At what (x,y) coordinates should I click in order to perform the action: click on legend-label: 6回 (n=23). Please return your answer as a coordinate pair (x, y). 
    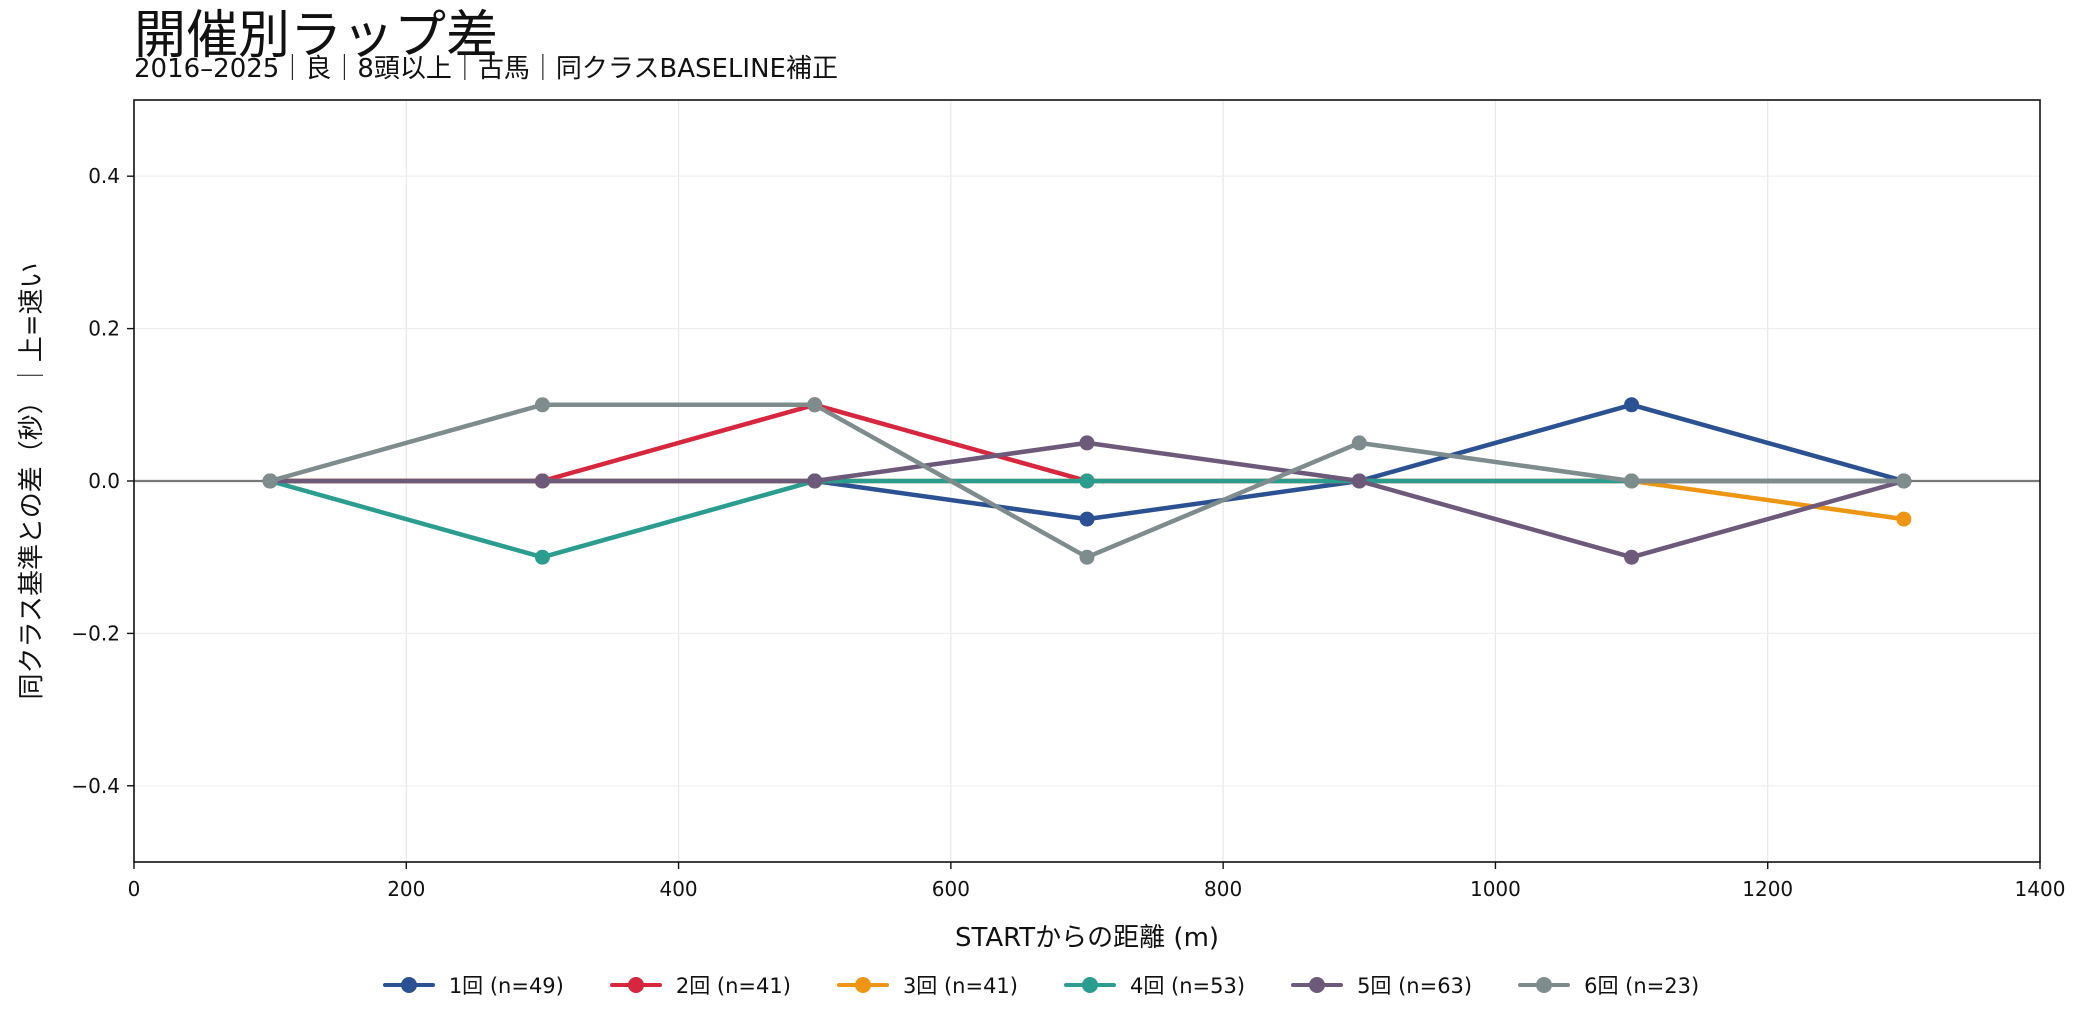
    Looking at the image, I should click on (1642, 986).